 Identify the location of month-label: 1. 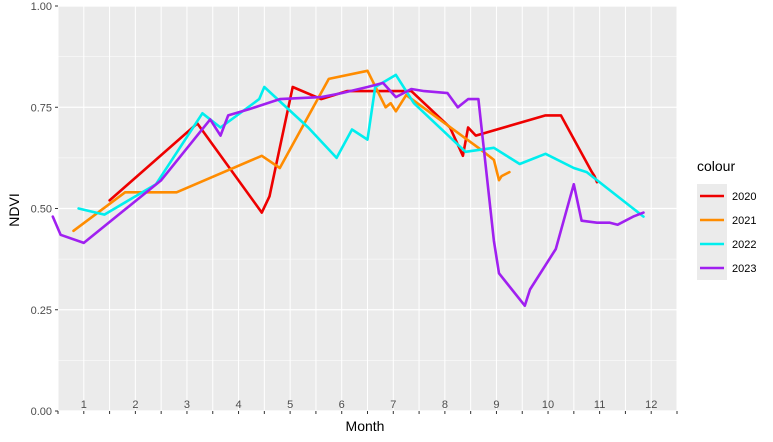
(84, 405).